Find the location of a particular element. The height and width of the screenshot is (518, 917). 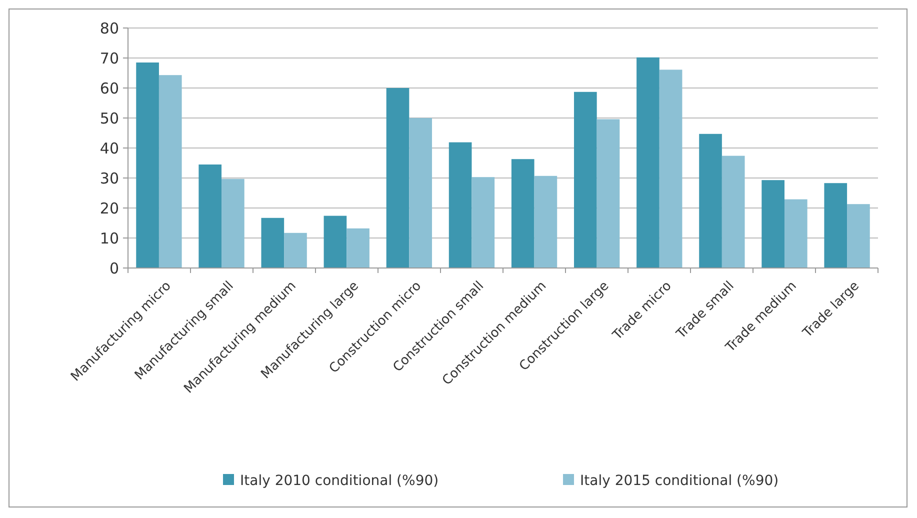

y-tick-label: 10 is located at coordinates (109, 238).